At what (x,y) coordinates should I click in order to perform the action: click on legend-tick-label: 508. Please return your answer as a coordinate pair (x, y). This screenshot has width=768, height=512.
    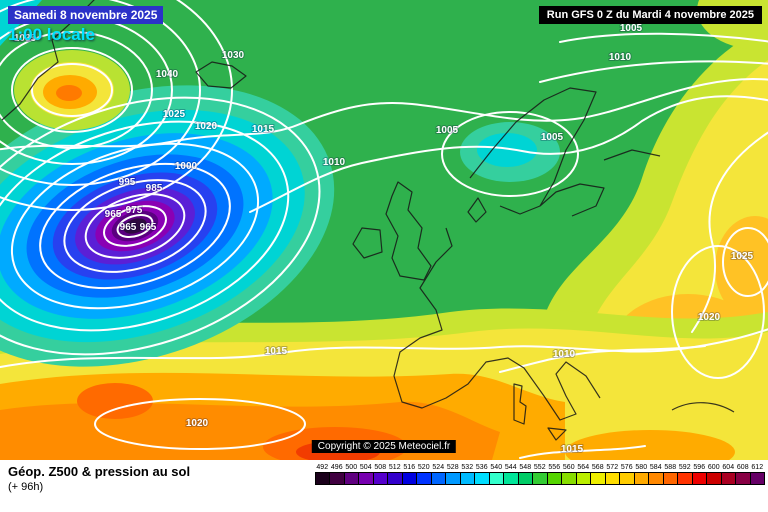
    Looking at the image, I should click on (380, 467).